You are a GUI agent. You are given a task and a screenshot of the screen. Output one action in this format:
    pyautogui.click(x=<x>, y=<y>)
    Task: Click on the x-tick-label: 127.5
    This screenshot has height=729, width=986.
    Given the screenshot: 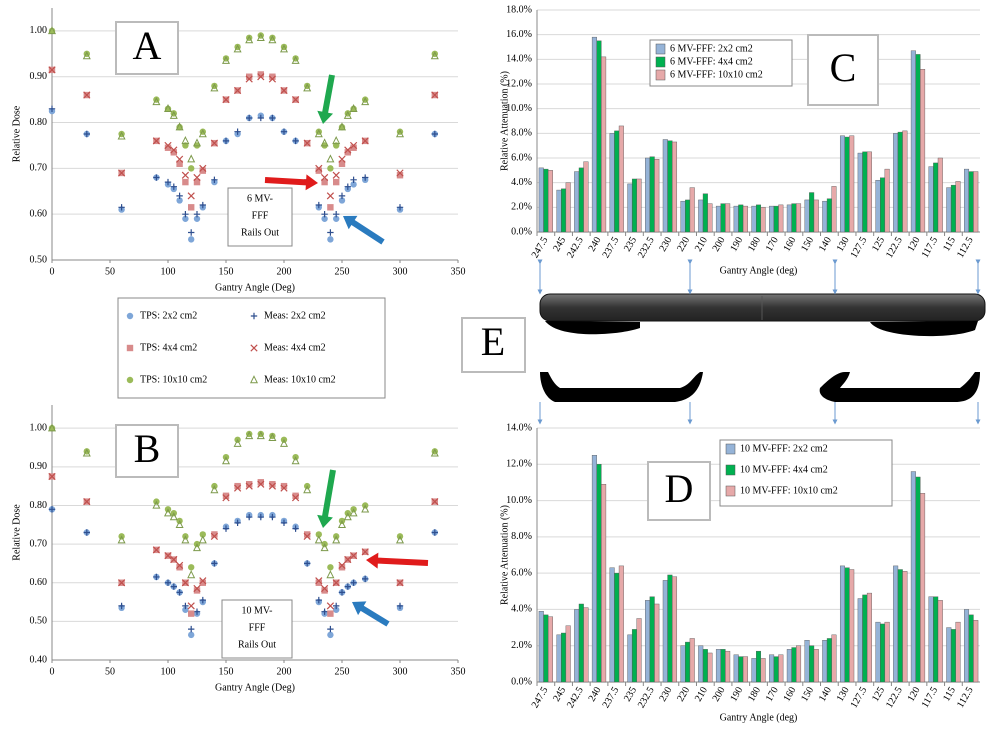 What is the action you would take?
    pyautogui.click(x=859, y=247)
    